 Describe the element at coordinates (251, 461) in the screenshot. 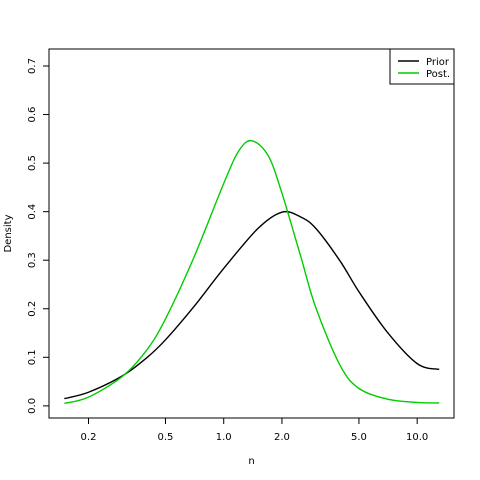

I see `x-axis-title: n` at that location.